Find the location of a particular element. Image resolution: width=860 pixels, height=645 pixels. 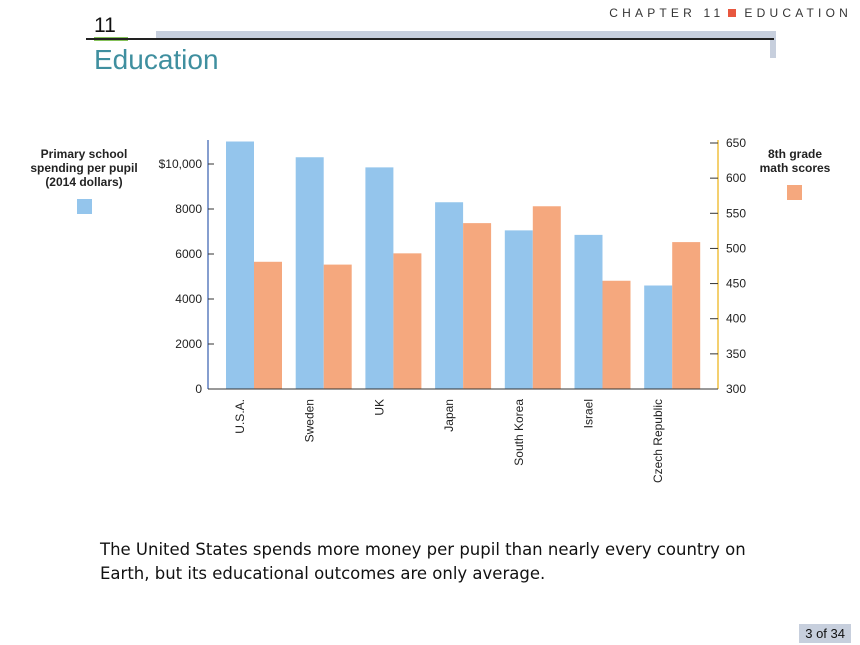

chapter-label-text: CHAPTER 11 is located at coordinates (667, 13).